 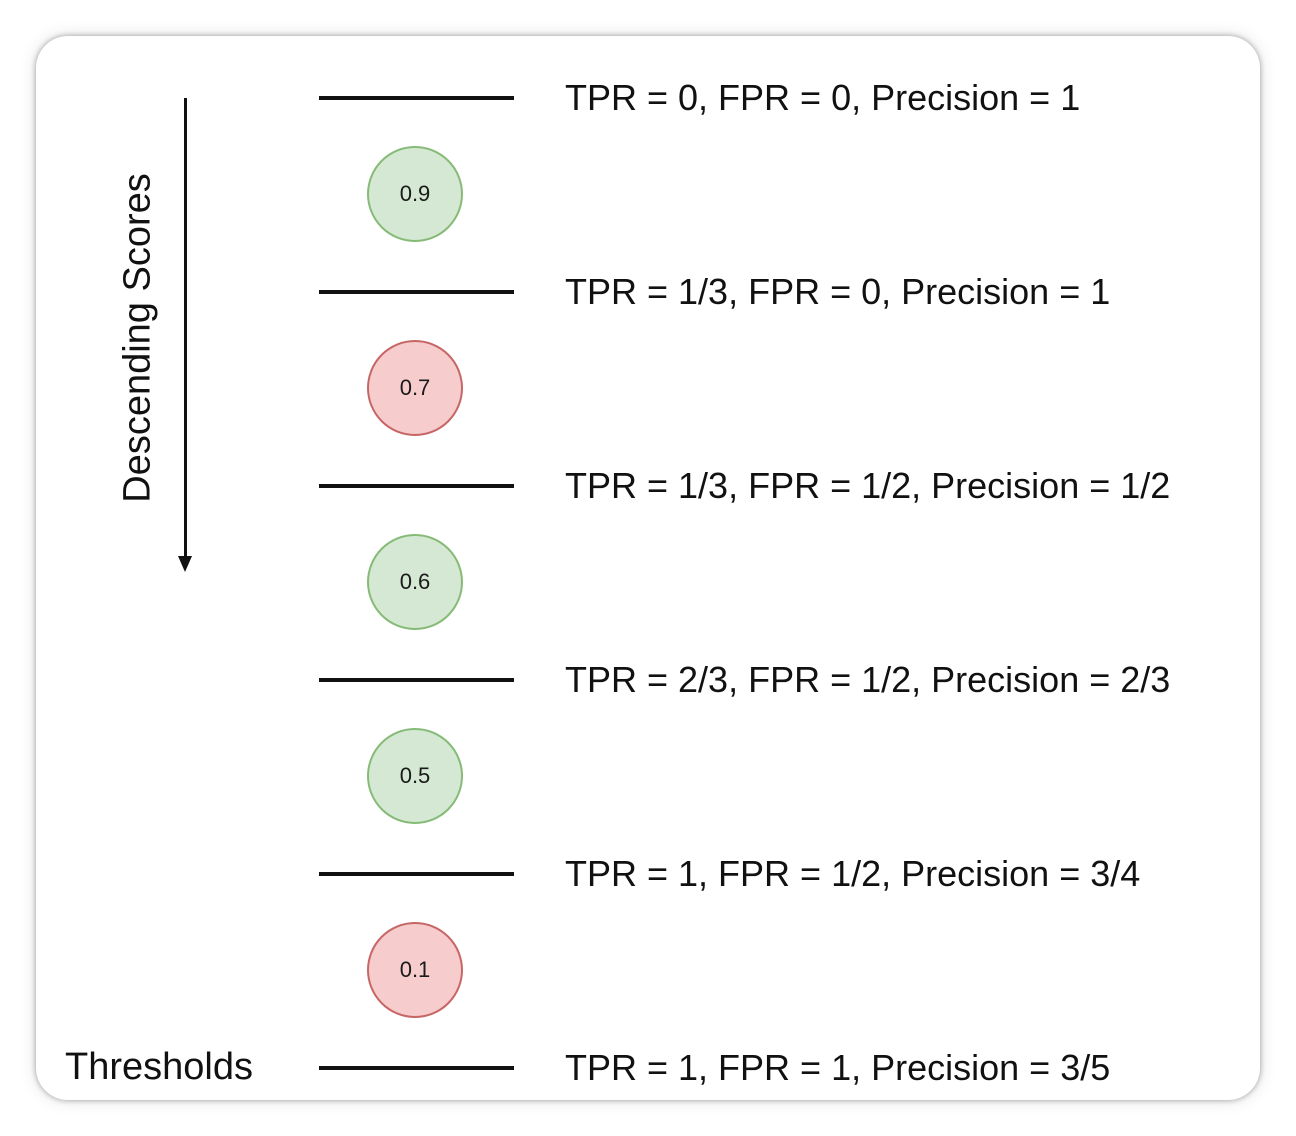 What do you see at coordinates (853, 873) in the screenshot?
I see `threshold-metrics: TPR = 1, FPR = 1/2, Precision = 3/4` at bounding box center [853, 873].